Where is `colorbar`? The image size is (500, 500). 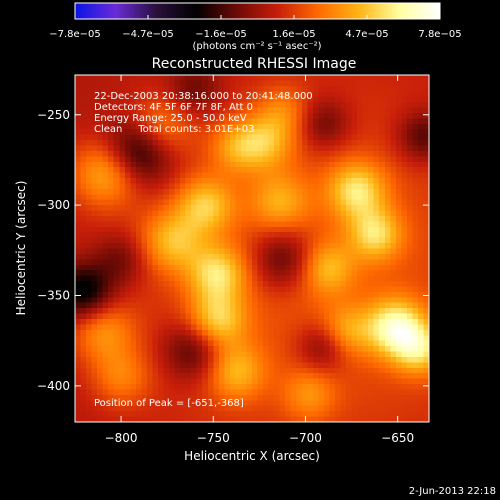 colorbar is located at coordinates (257, 11).